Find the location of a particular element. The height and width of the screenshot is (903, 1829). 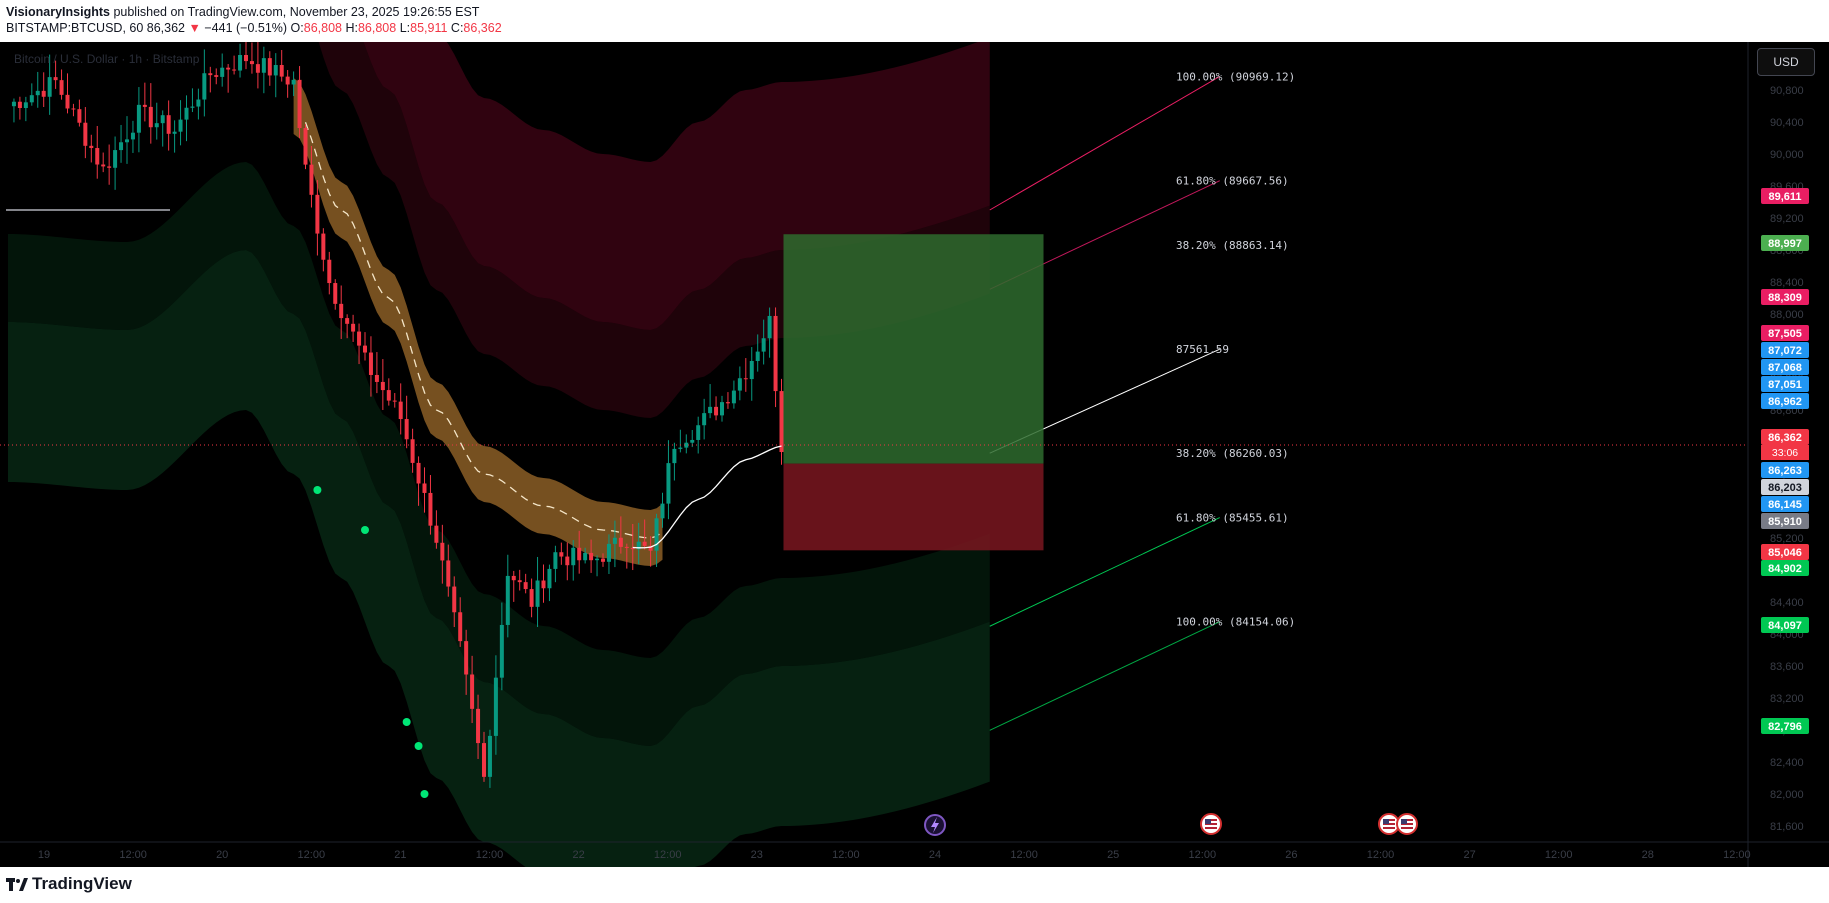

y-tick-label: 88,400 is located at coordinates (1787, 283).